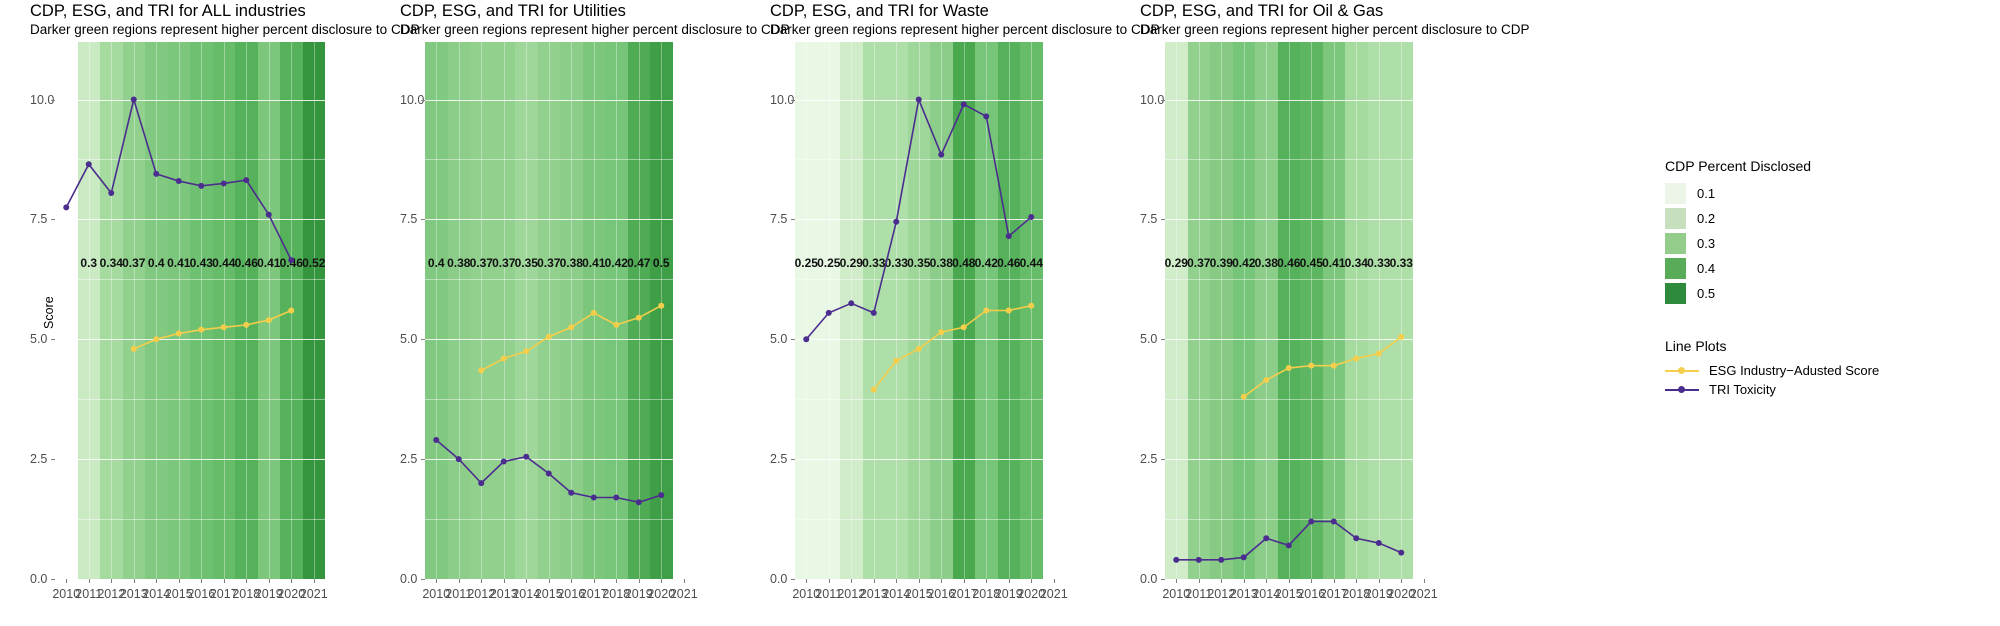  Describe the element at coordinates (919, 244) in the screenshot. I see `series-overlay` at that location.